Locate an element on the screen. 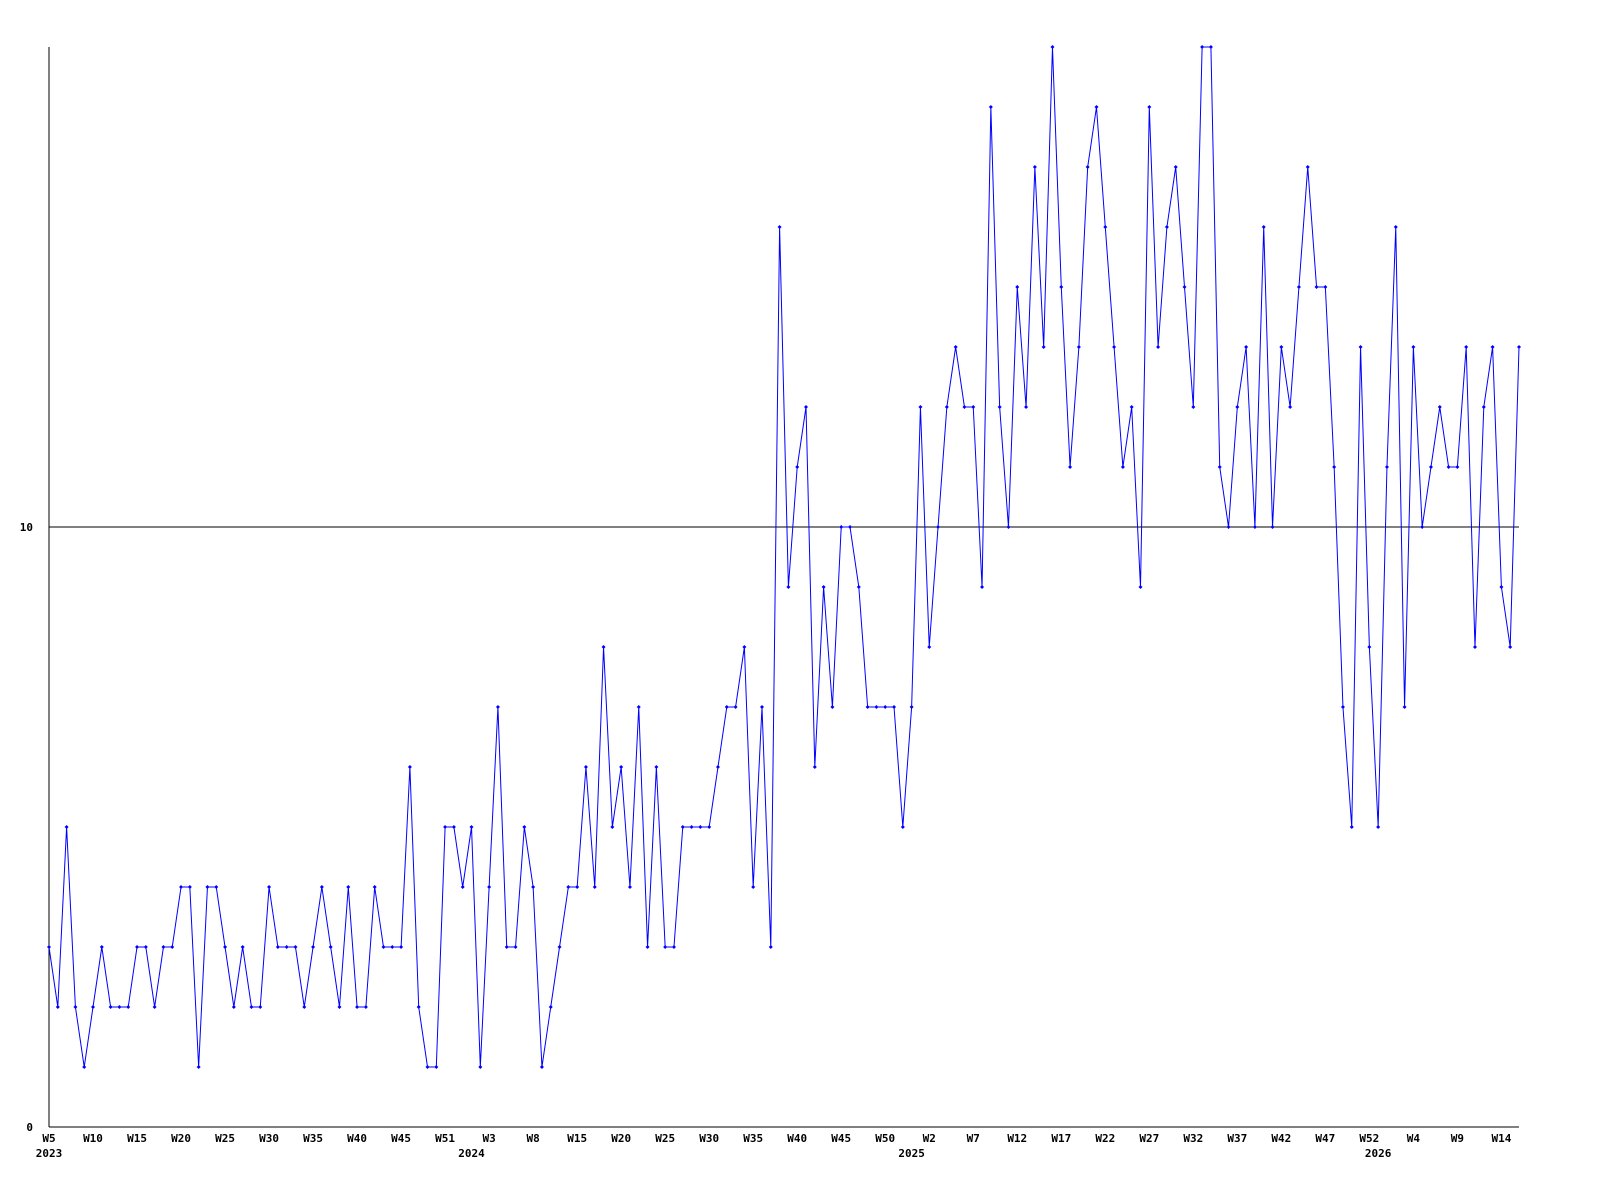  x-tick-label: W32 is located at coordinates (1193, 1138).